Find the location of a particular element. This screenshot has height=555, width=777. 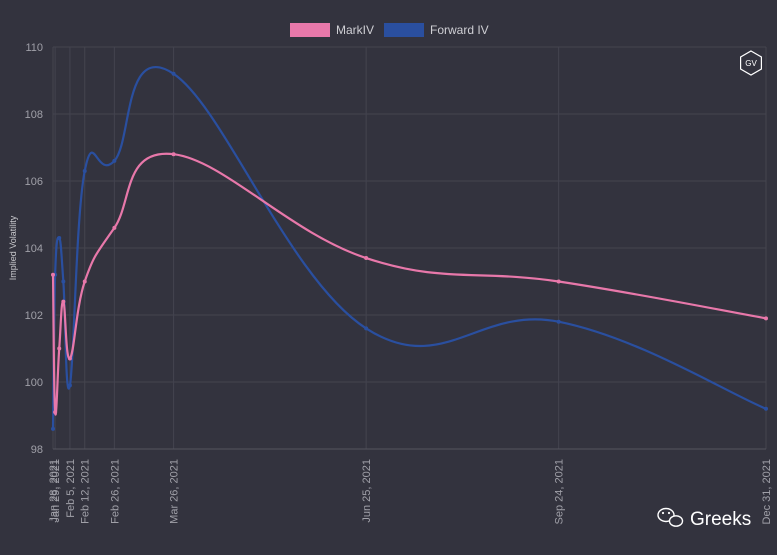

y-tick-label: 108 is located at coordinates (34, 115).